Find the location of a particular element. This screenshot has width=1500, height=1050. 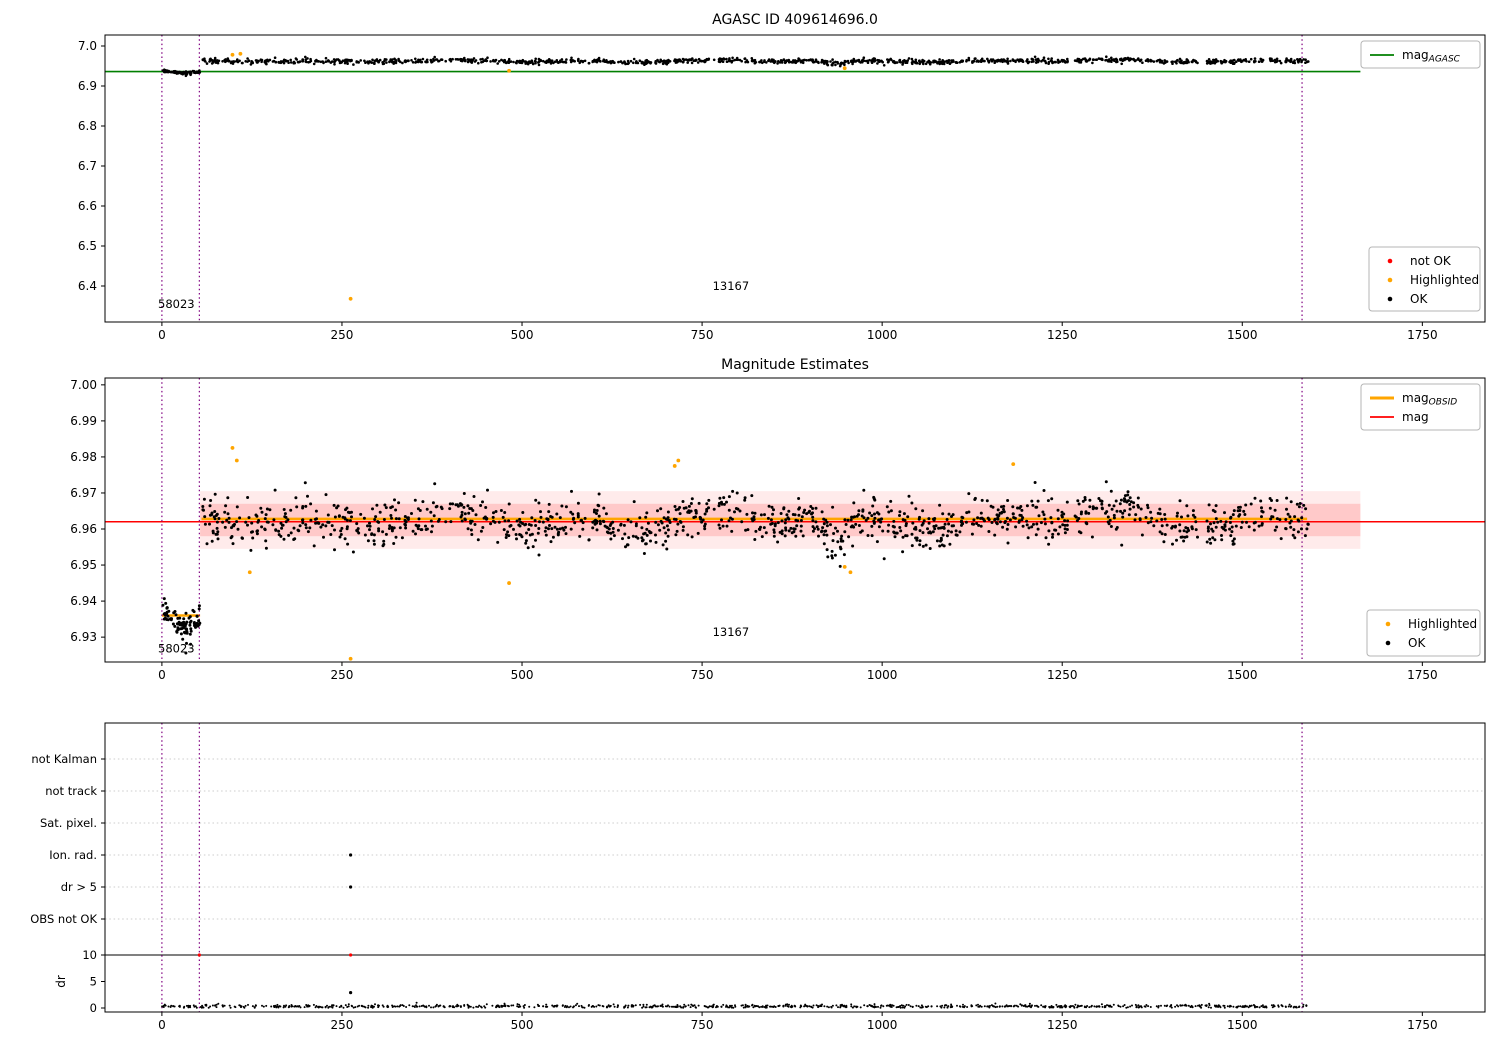

dr-scatter is located at coordinates (734, 1005).